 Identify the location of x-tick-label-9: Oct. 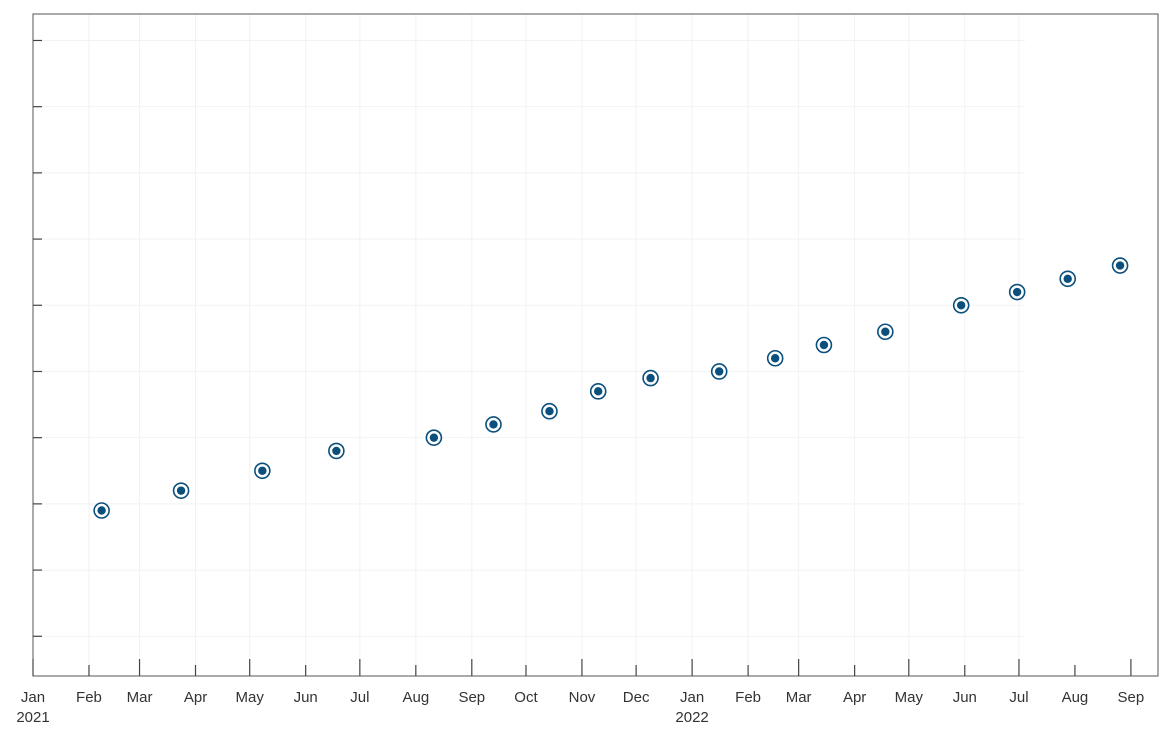
(526, 697).